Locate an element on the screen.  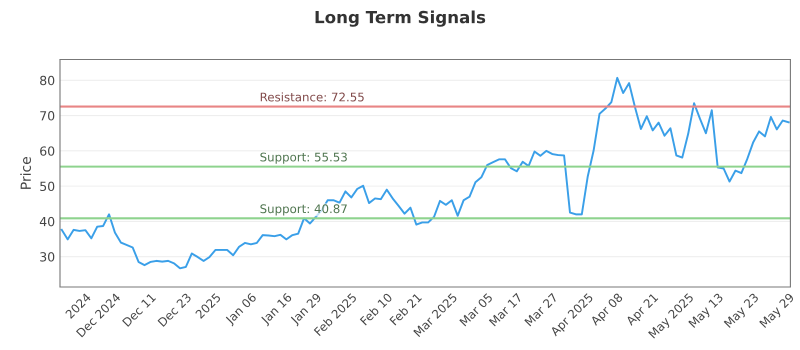
y-tick-label: 60 is located at coordinates (47, 151).